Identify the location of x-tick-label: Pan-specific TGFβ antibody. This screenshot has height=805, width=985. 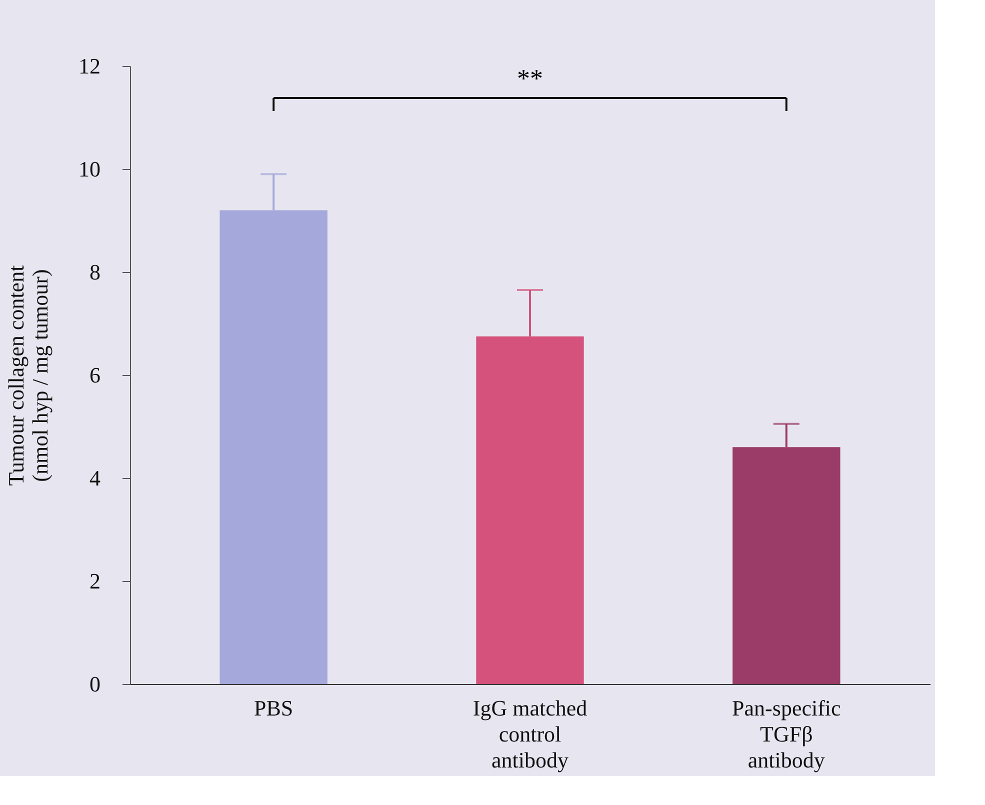
(787, 734).